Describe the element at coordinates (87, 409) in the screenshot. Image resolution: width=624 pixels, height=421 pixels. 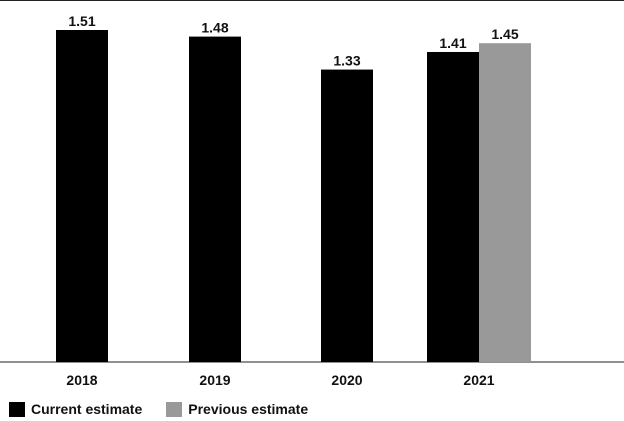
I see `legend-label-current: Current estimate` at that location.